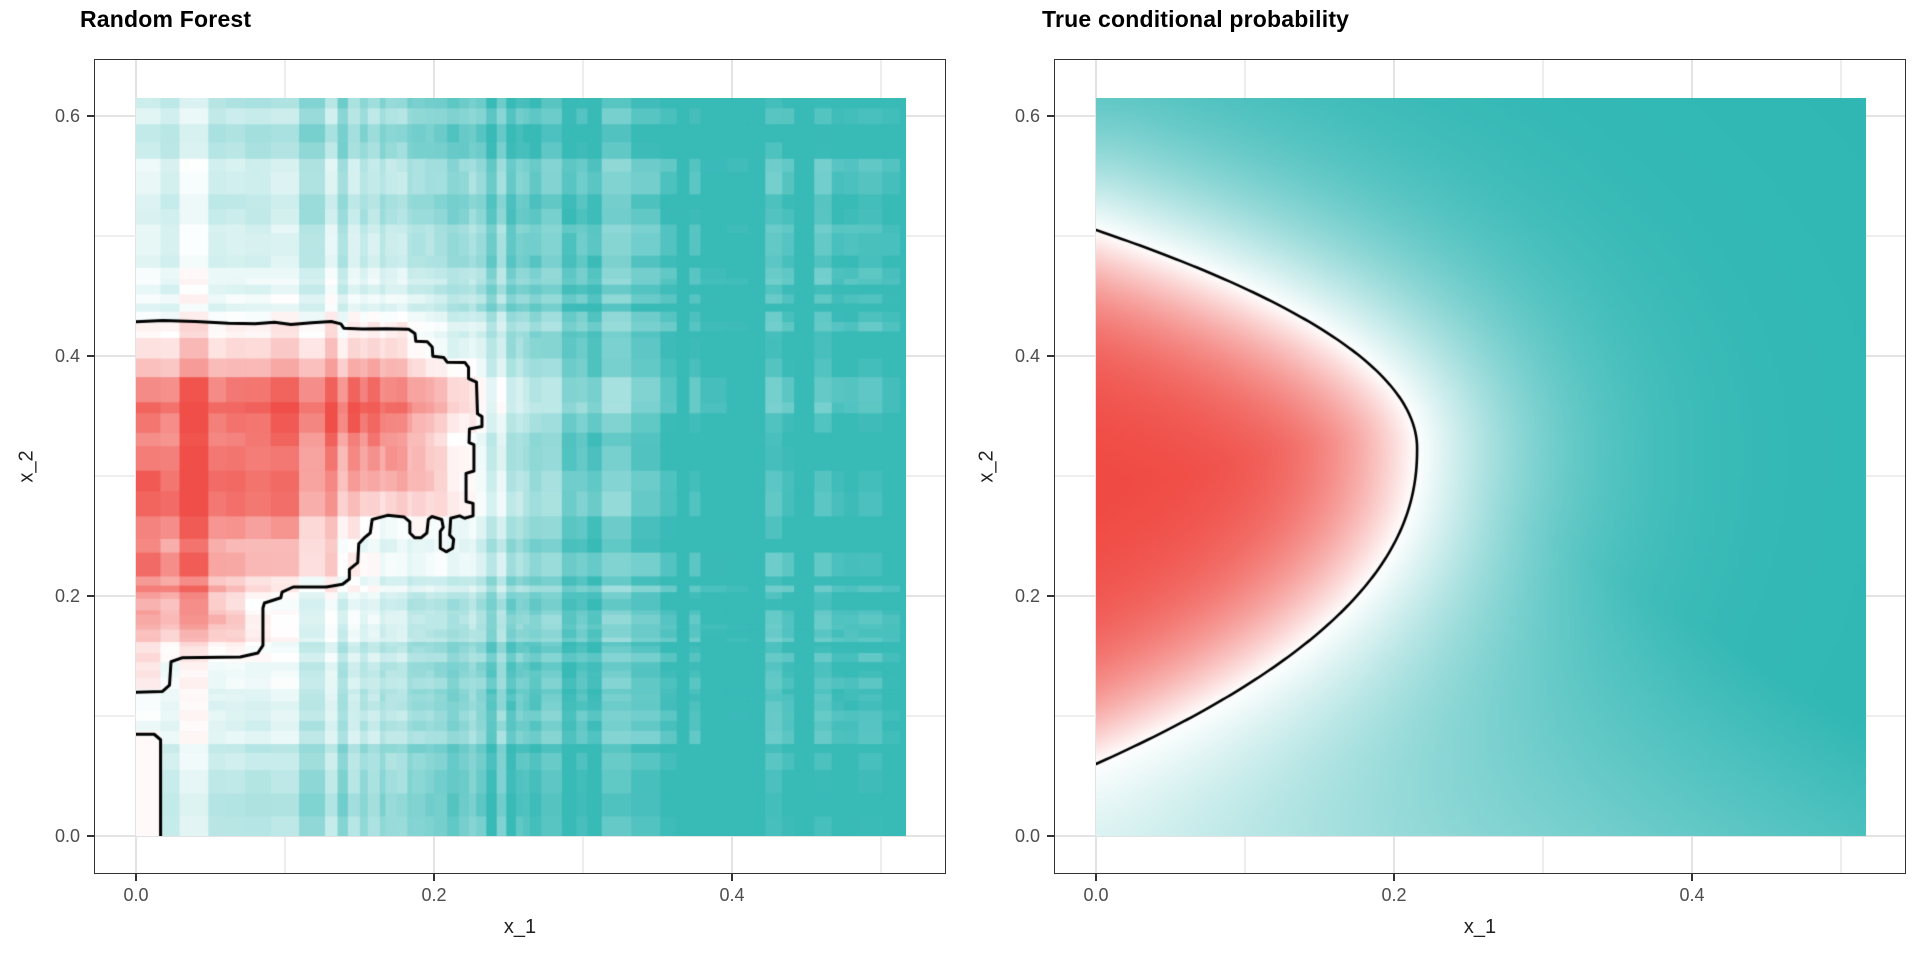  Describe the element at coordinates (520, 927) in the screenshot. I see `x-axis-title-random-forest: x_1` at that location.